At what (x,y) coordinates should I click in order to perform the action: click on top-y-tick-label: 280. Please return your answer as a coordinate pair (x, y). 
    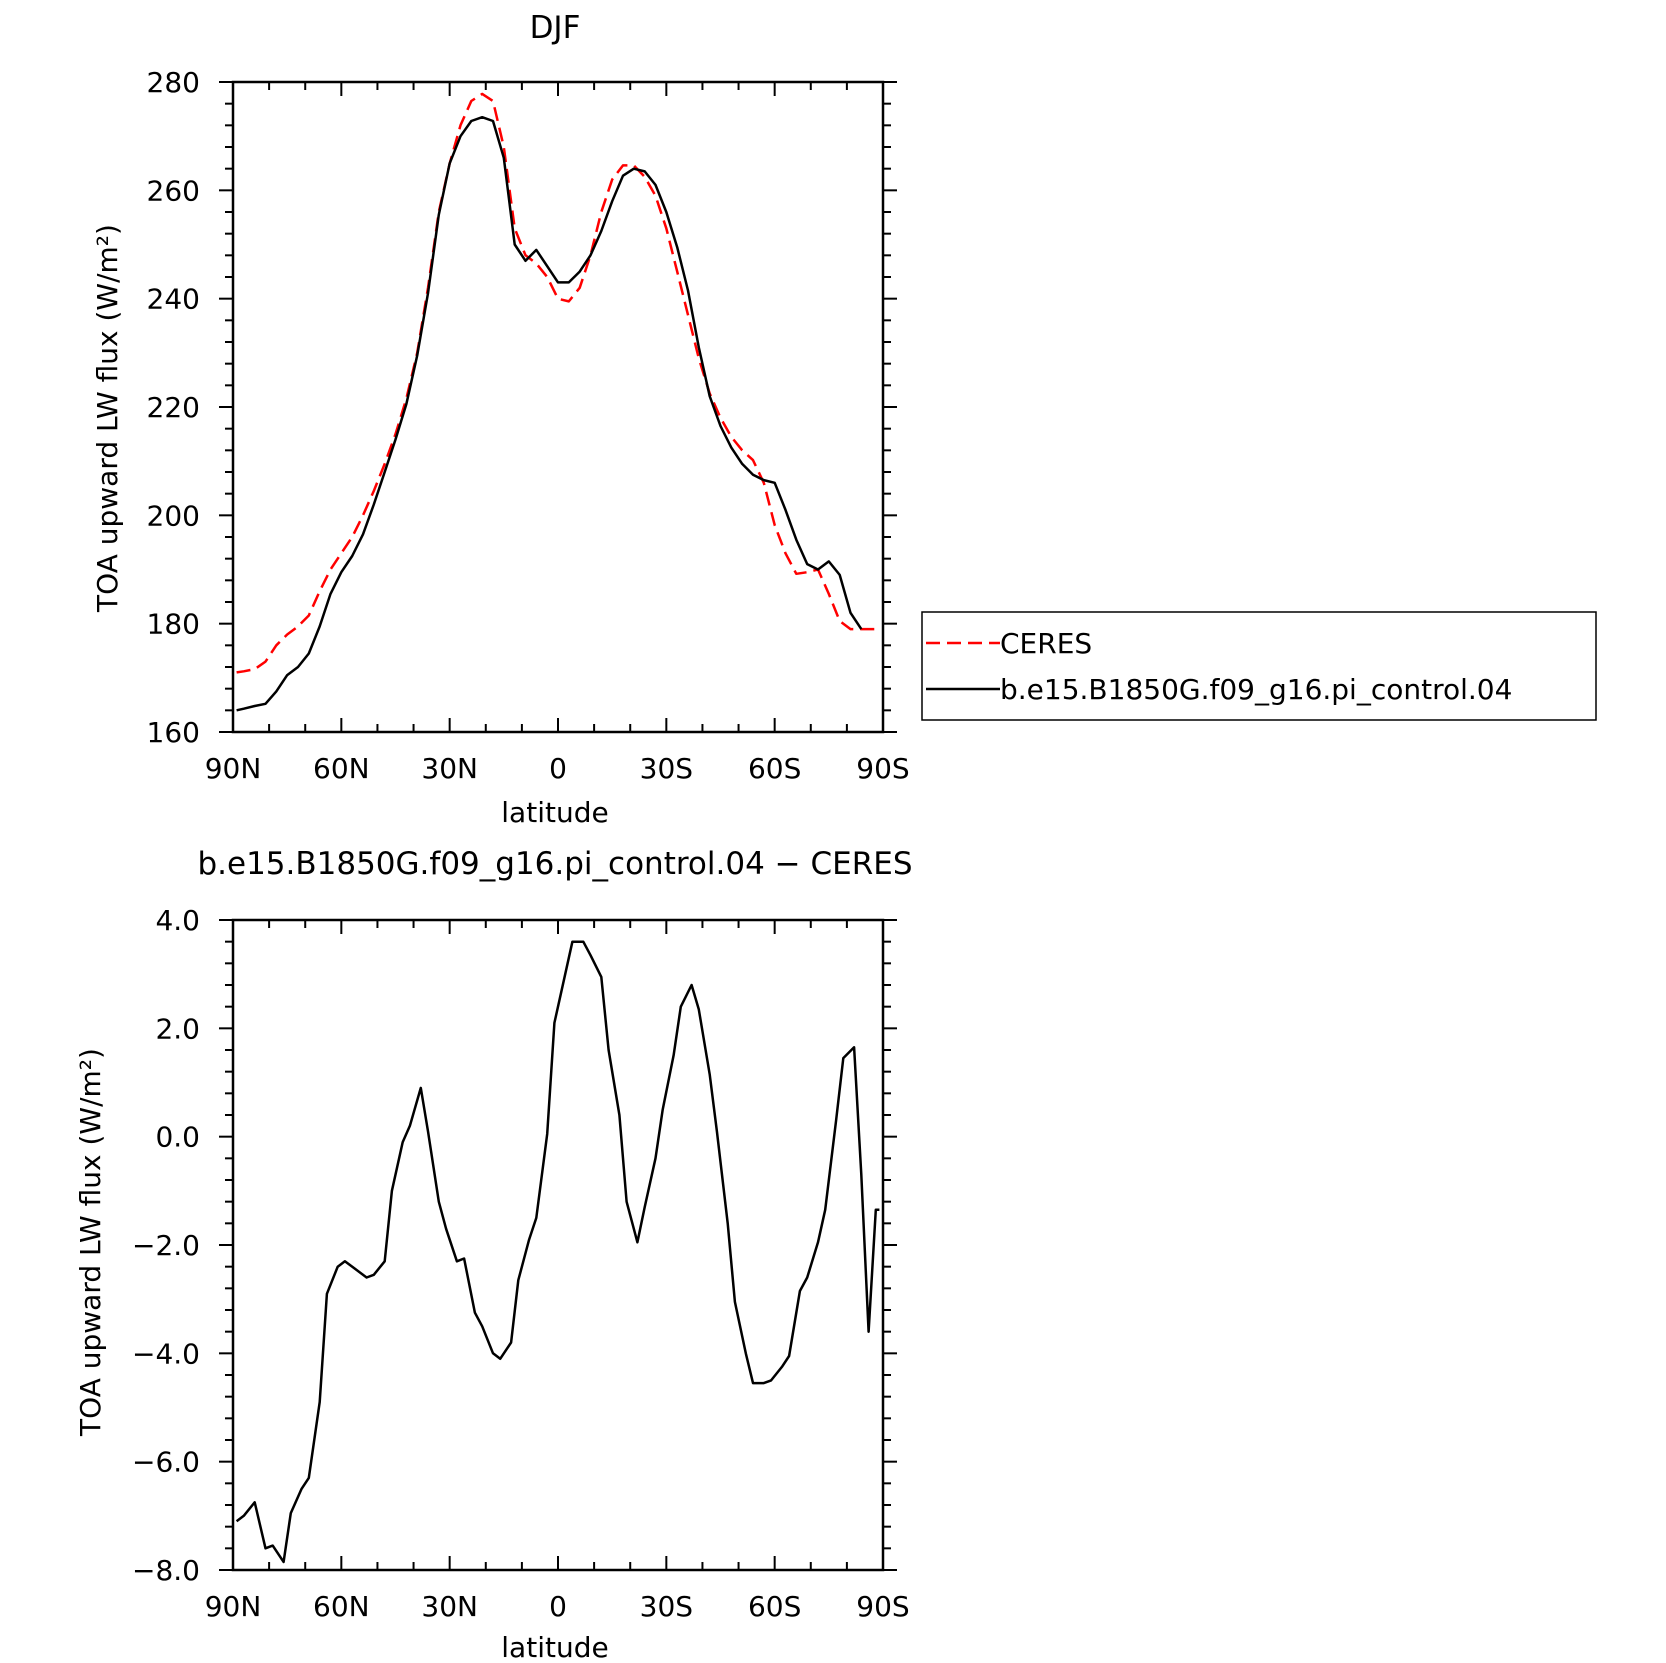
    Looking at the image, I should click on (173, 82).